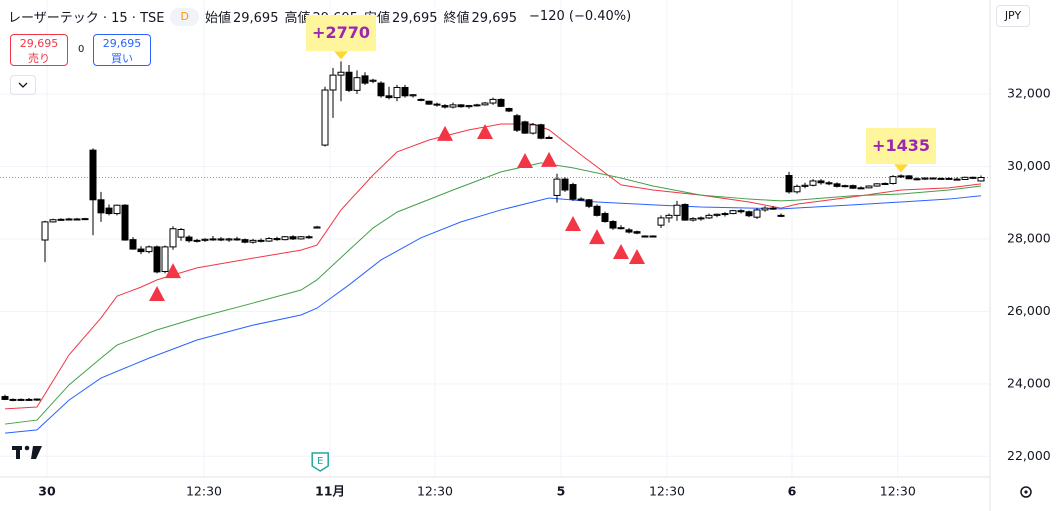 The width and height of the screenshot is (1062, 511). Describe the element at coordinates (561, 491) in the screenshot. I see `x-tick-label: 5` at that location.